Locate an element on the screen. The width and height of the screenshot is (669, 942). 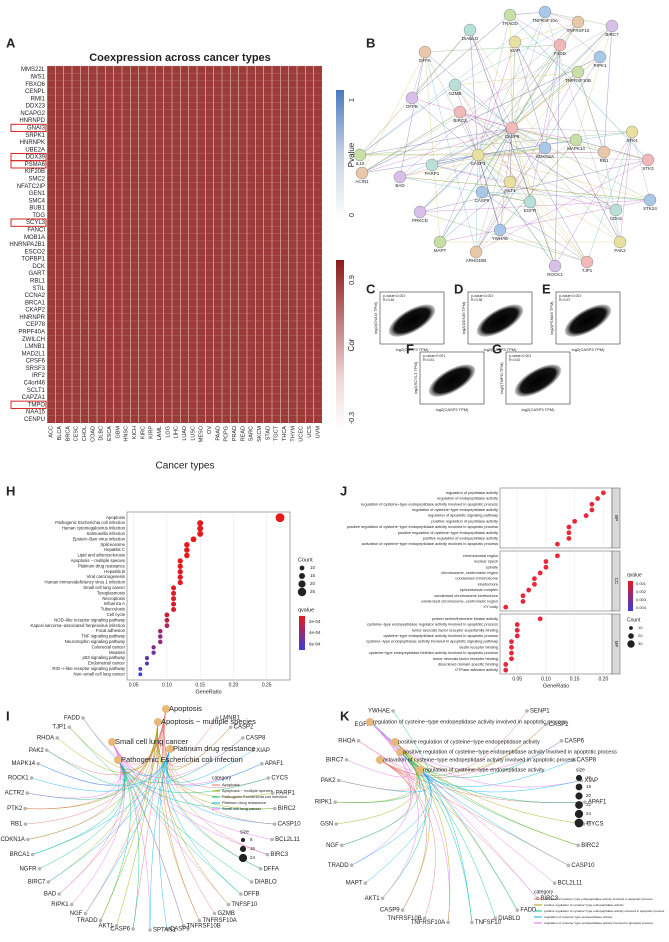
gene-label: RIPK1 is located at coordinates (324, 803).